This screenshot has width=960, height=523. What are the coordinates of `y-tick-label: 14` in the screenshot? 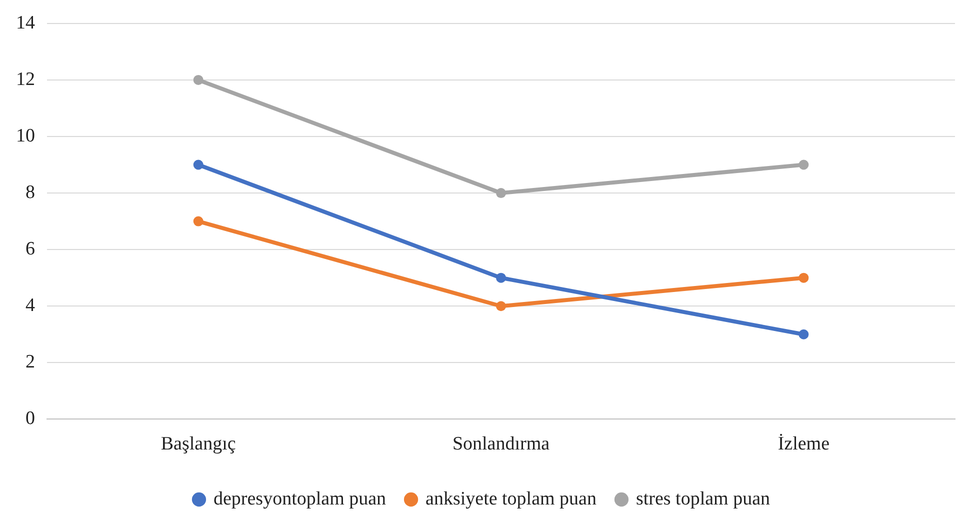 It's located at (26, 23).